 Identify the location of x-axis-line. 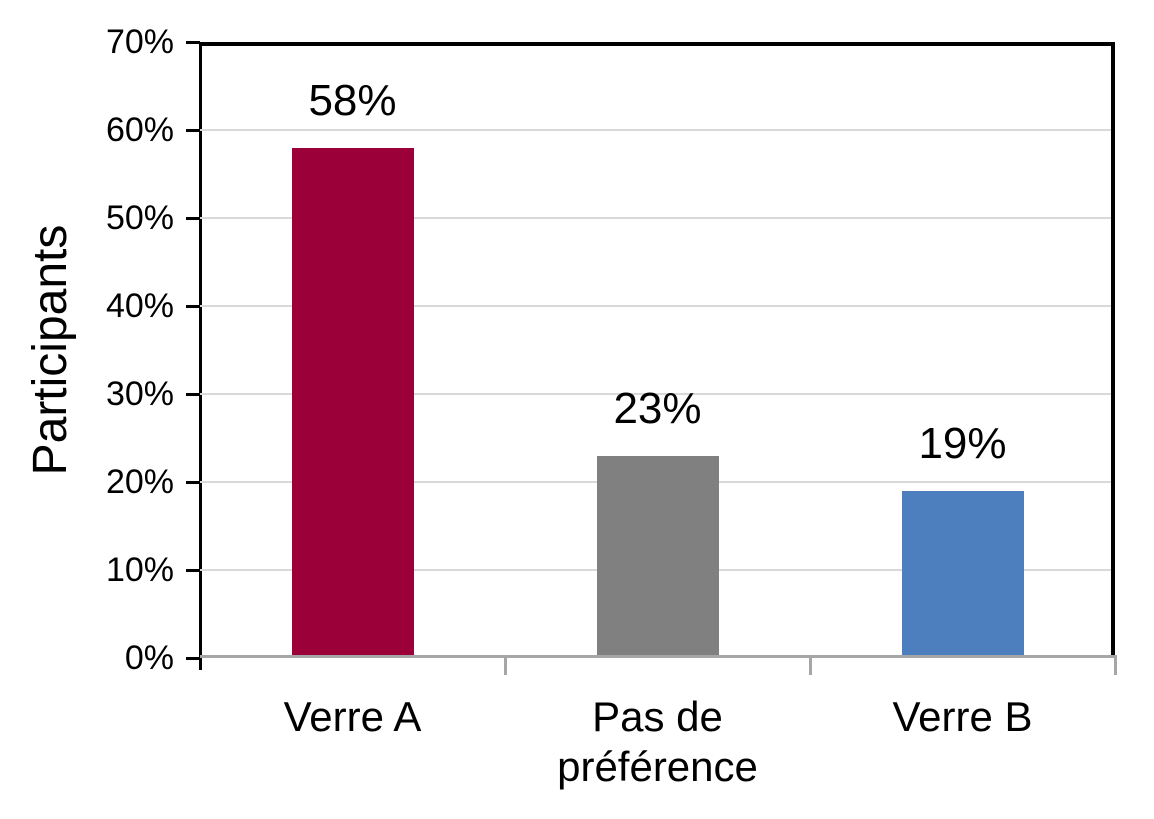
(657, 656).